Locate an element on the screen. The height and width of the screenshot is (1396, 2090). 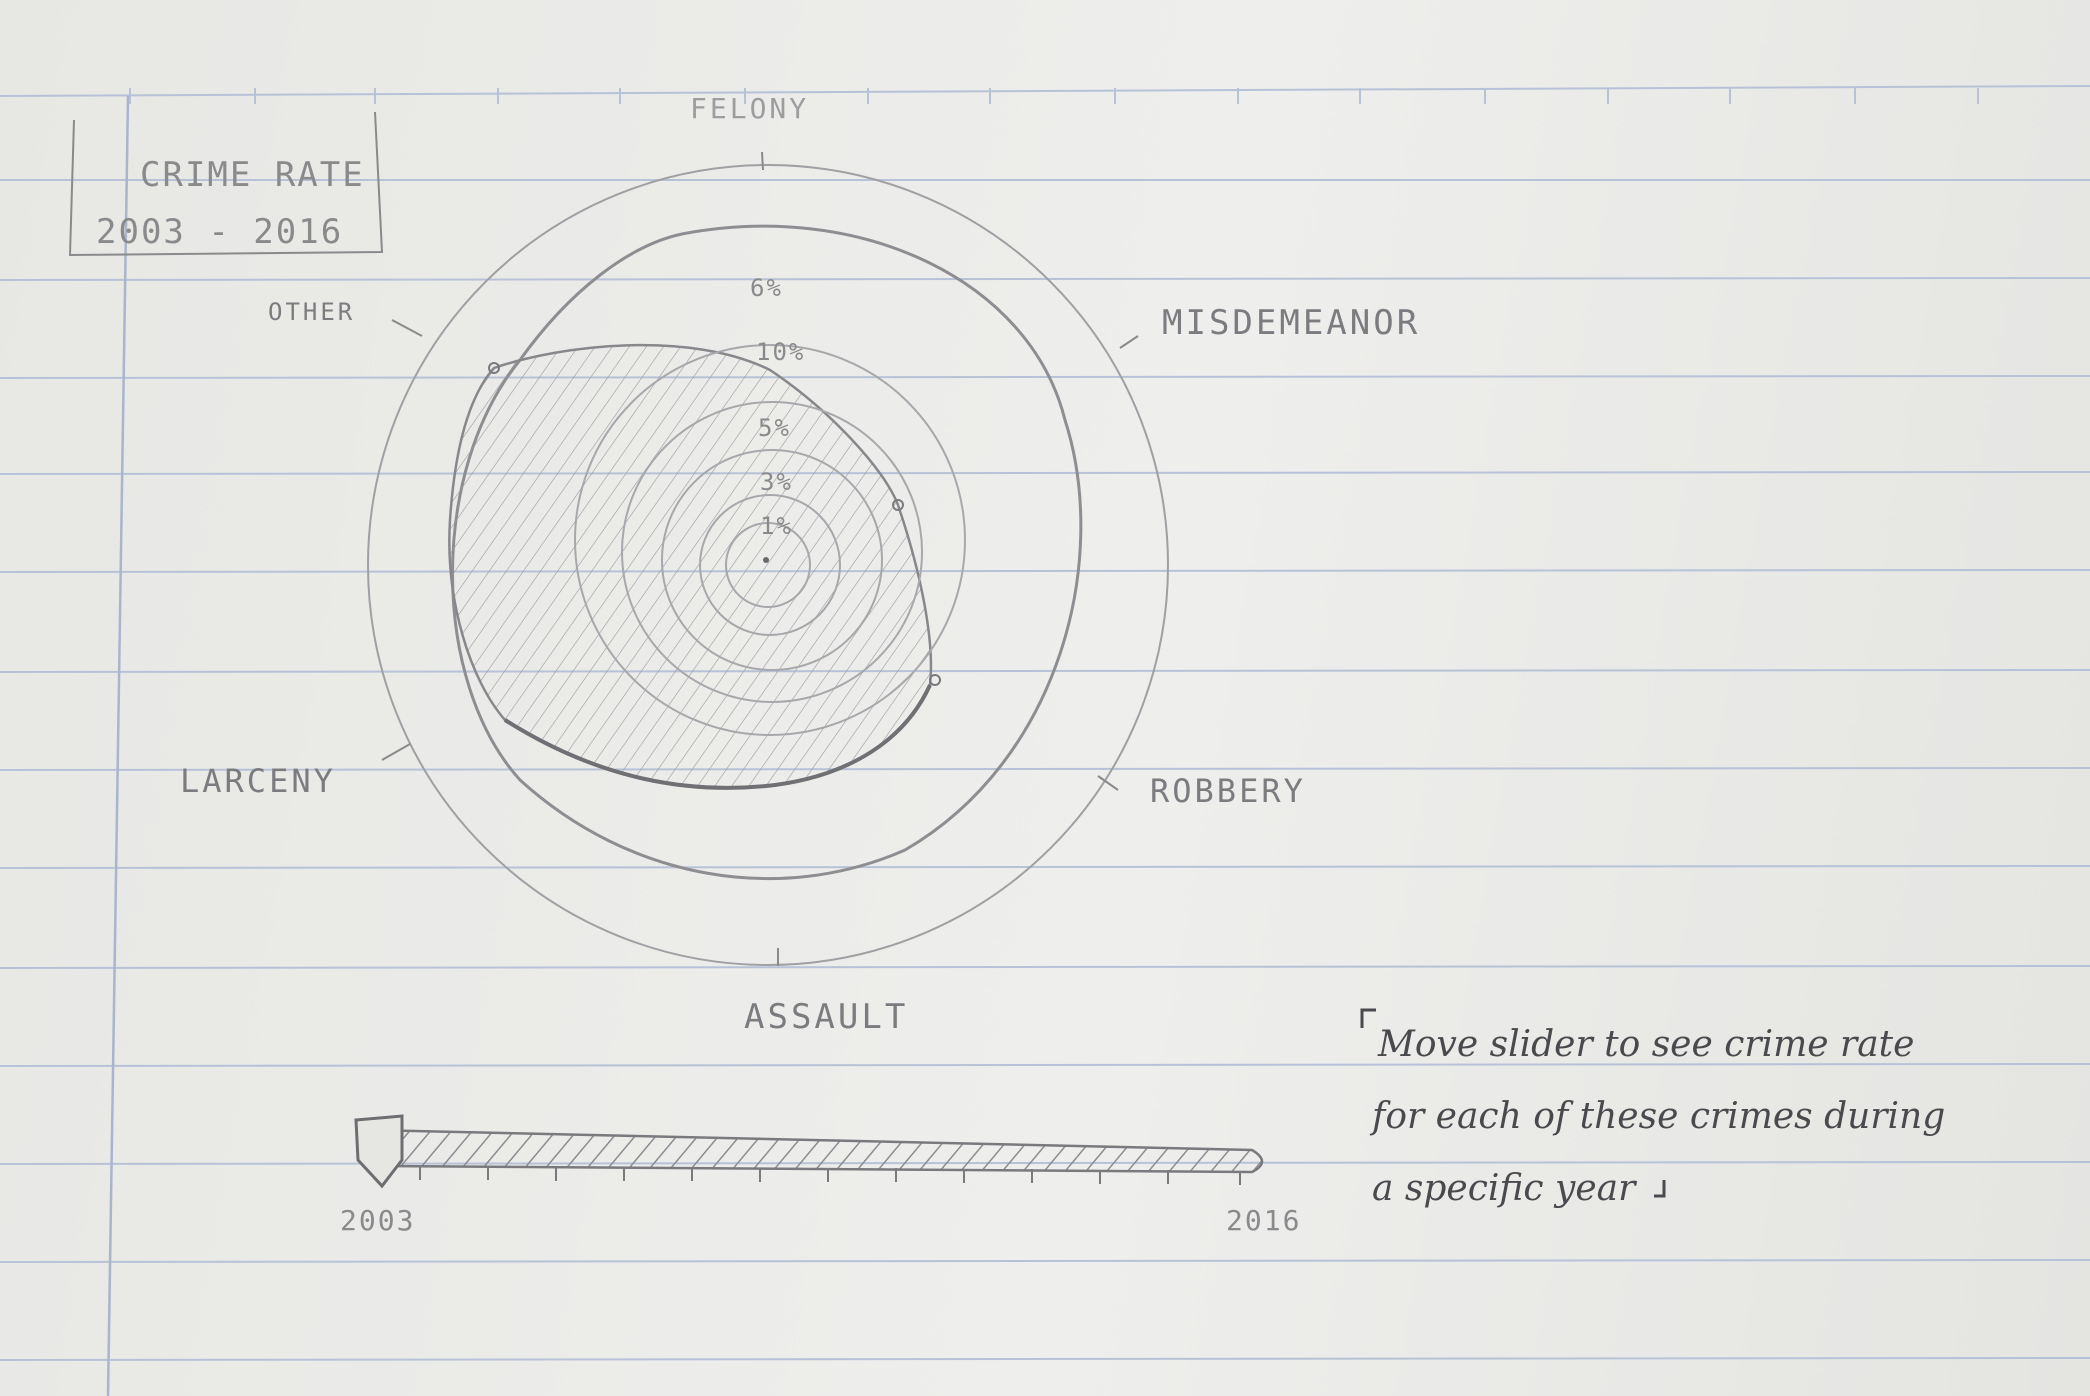
axis-tick-misdemeanor is located at coordinates (1129, 342).